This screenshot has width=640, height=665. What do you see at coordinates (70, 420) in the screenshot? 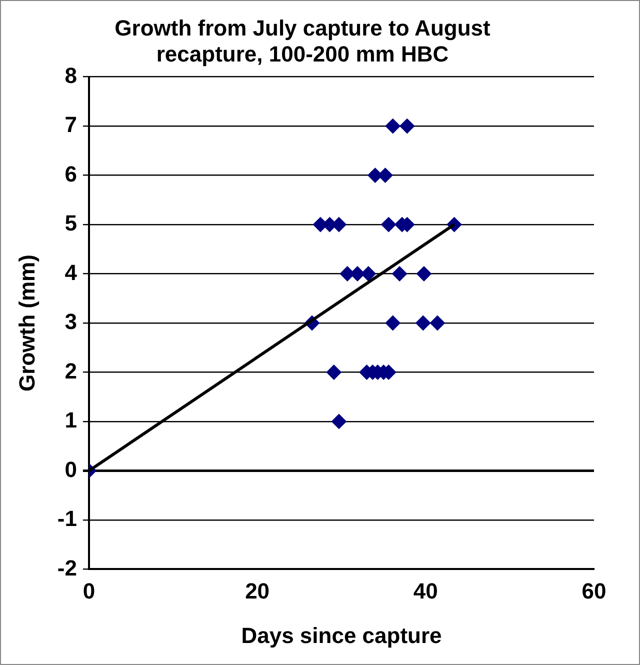
I see `y-tick-label: 1` at bounding box center [70, 420].